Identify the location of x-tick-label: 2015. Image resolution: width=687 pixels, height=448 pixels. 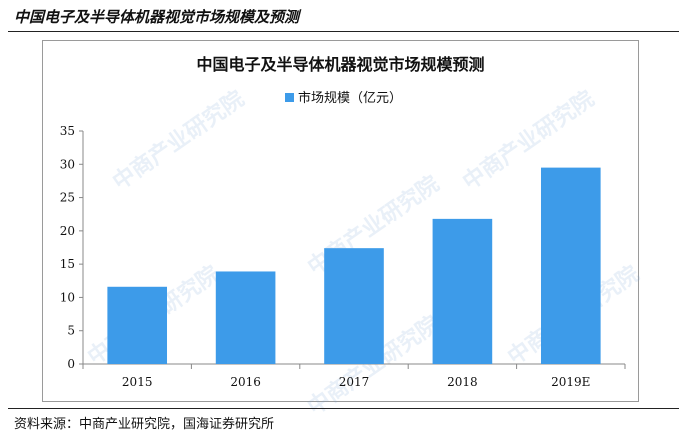
(137, 382).